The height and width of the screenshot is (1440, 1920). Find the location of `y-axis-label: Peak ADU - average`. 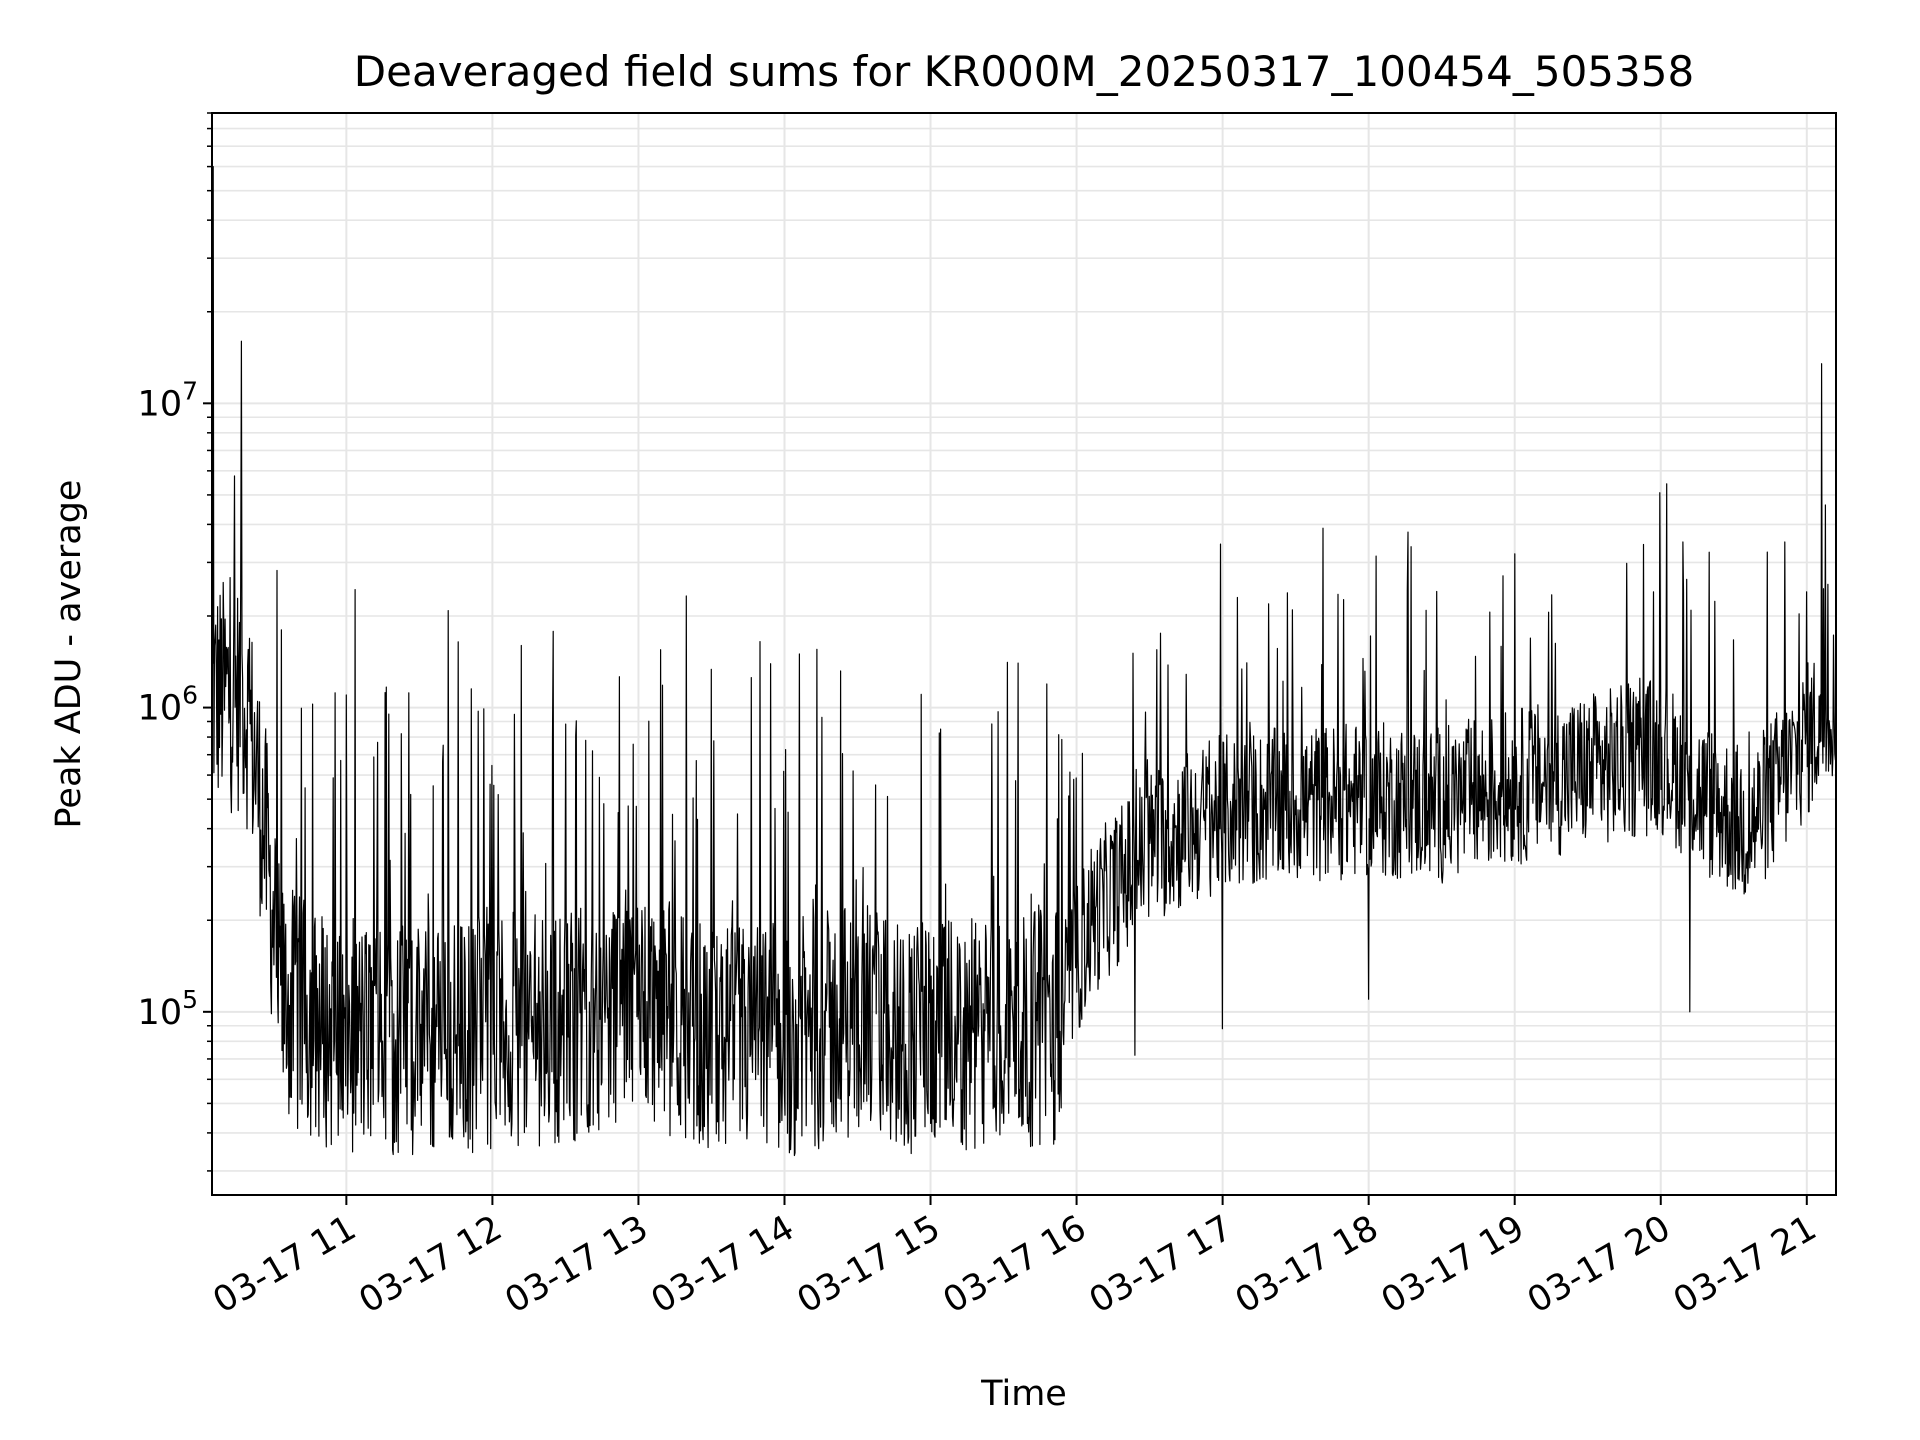

y-axis-label: Peak ADU - average is located at coordinates (69, 654).